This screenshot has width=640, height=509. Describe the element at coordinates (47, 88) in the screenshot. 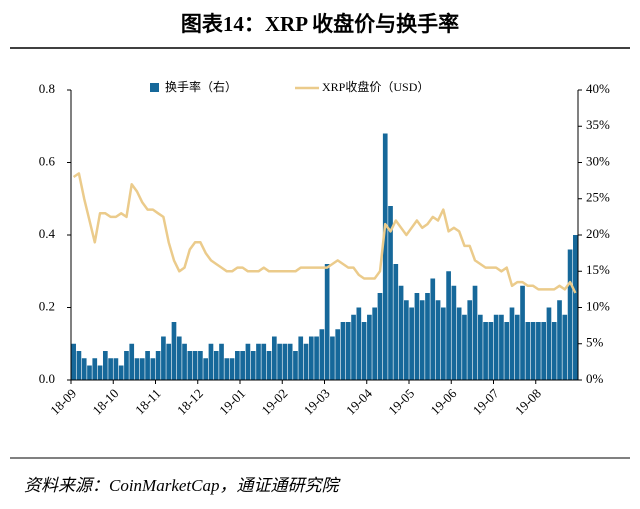

I see `y-tick-label: 0.8` at that location.